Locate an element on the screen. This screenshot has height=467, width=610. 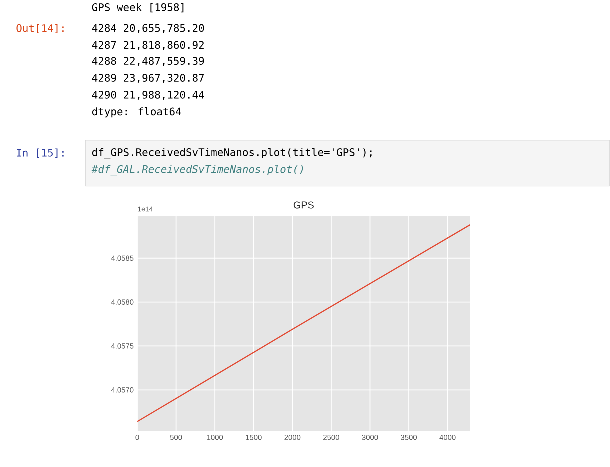
text: 4284 20,655,785.20 is located at coordinates (148, 29).